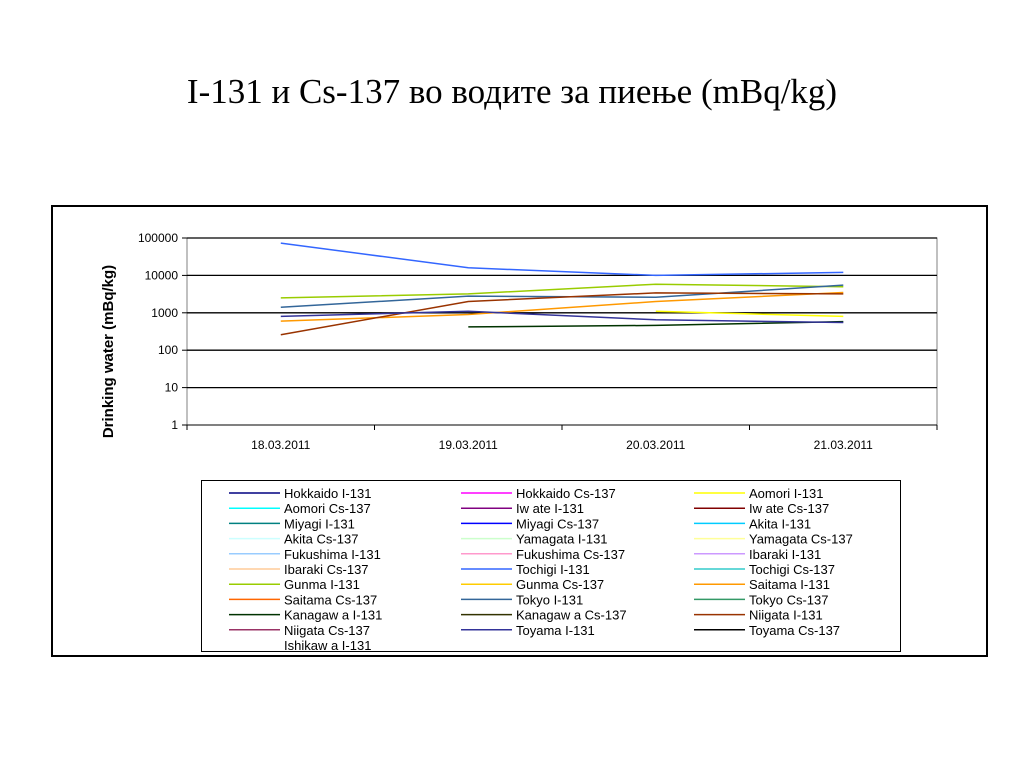 The width and height of the screenshot is (1024, 768). Describe the element at coordinates (789, 508) in the screenshot. I see `legend-label: Iw ate Cs-137` at that location.